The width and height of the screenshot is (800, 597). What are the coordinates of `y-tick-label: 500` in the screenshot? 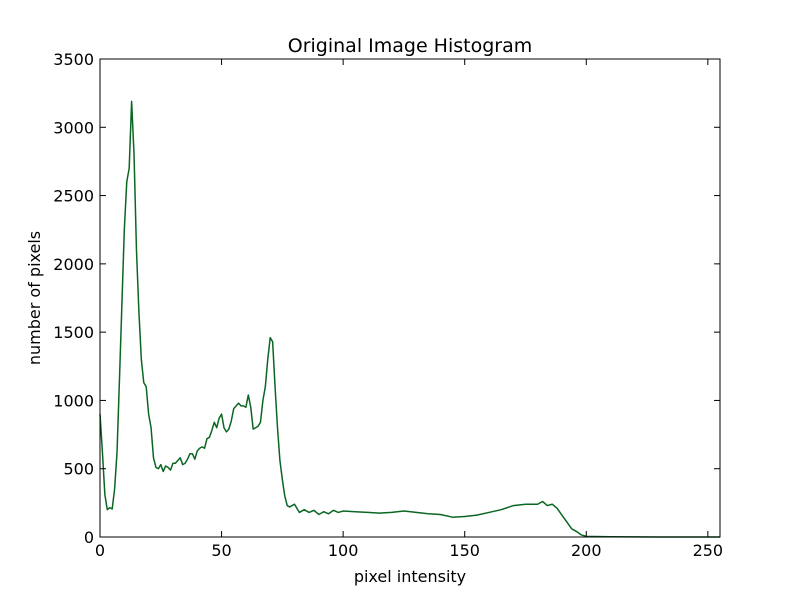 It's located at (78, 469).